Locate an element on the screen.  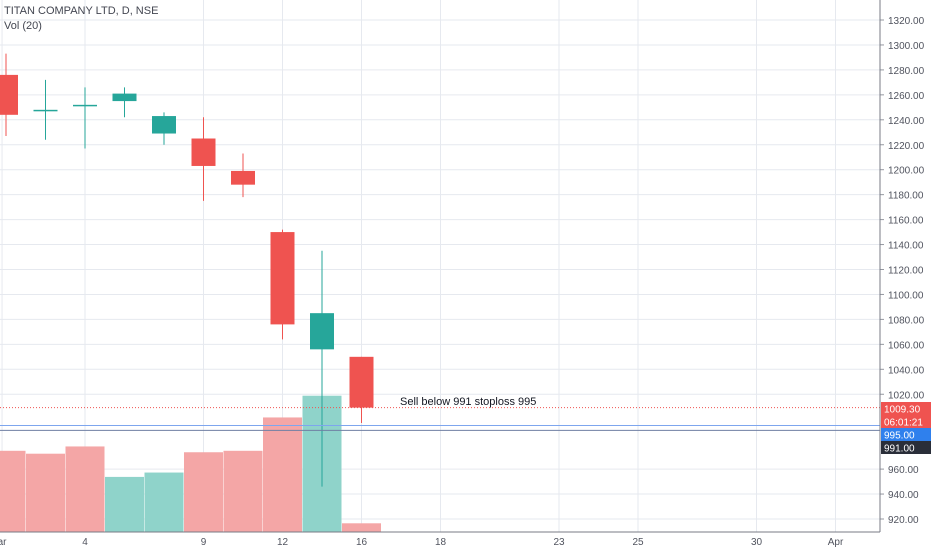
price-tick-label: 1180.00 is located at coordinates (906, 196).